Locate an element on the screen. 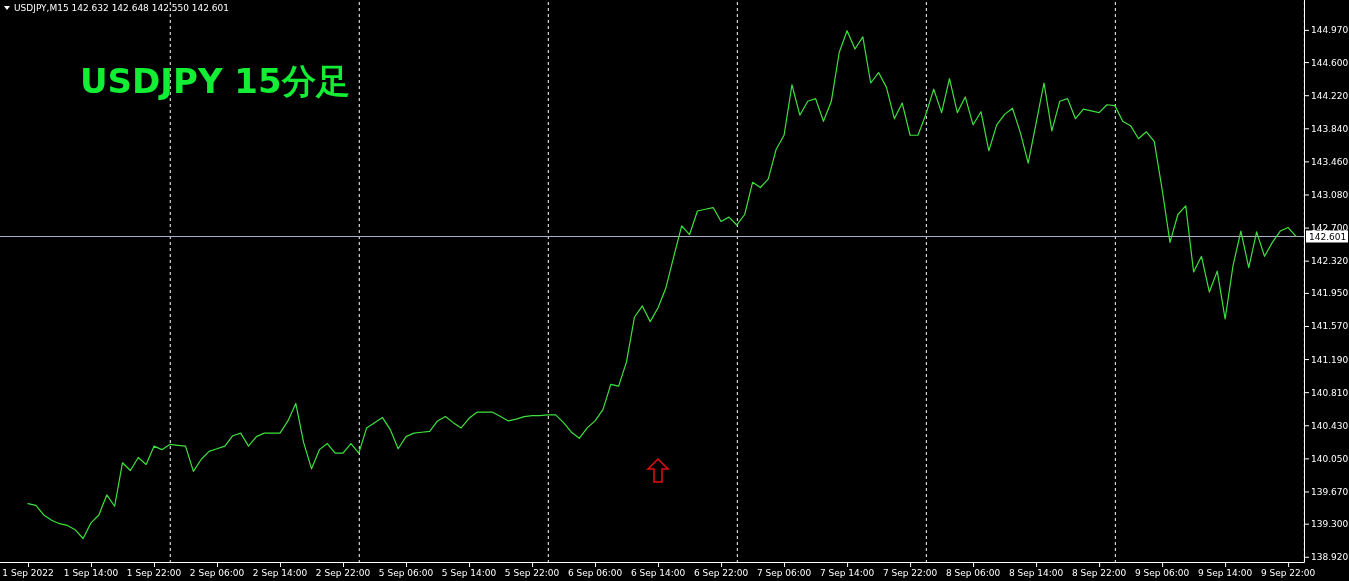 This screenshot has height=581, width=1349. annotation: USDJPY,M15 142.632 142.648 142.550 142.601 is located at coordinates (122, 8).